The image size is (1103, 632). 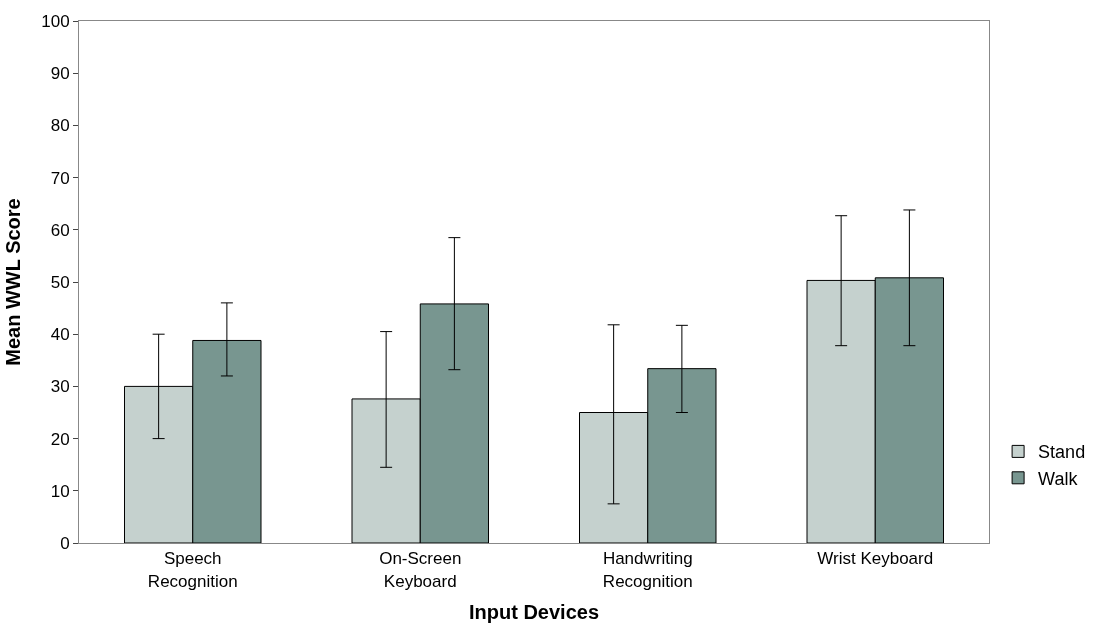 I want to click on y-tick-label: 30, so click(x=60, y=387).